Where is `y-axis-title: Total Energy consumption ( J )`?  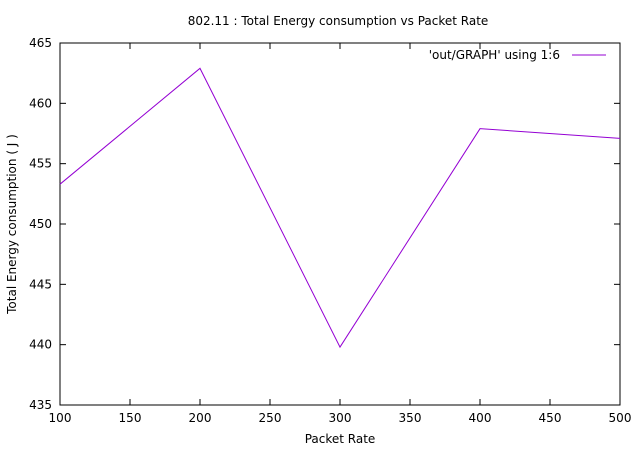 y-axis-title: Total Energy consumption ( J ) is located at coordinates (12, 224).